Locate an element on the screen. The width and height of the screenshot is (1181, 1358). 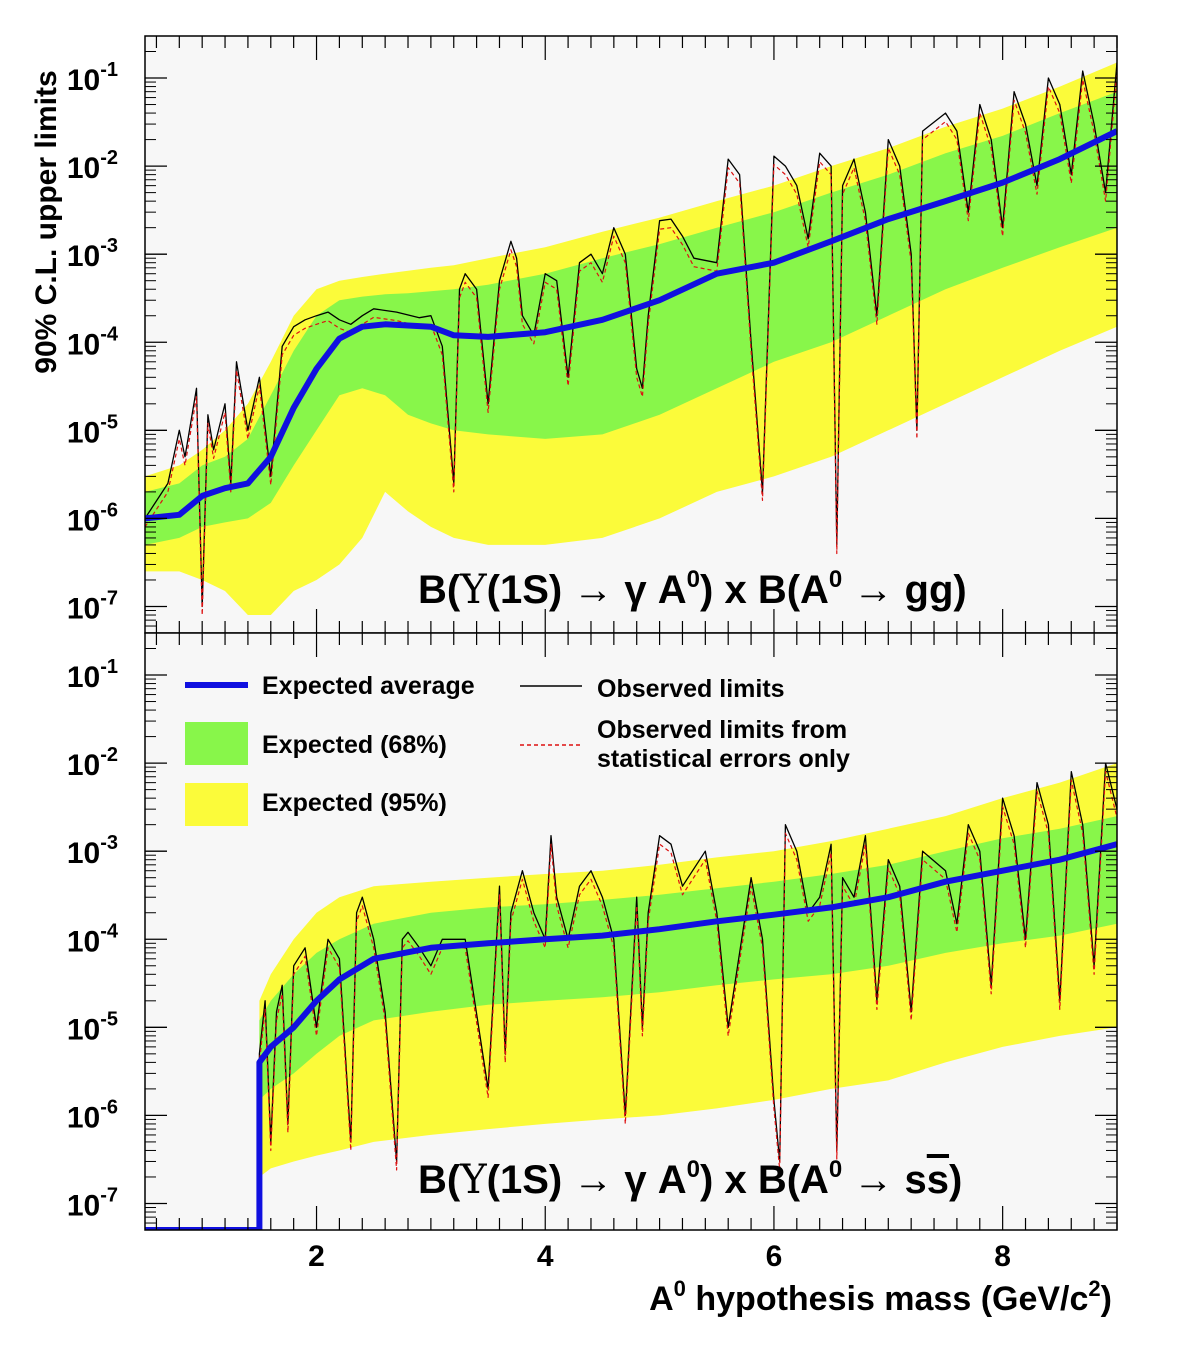
legend-expected-95-label: Expected (95%) is located at coordinates (354, 803).